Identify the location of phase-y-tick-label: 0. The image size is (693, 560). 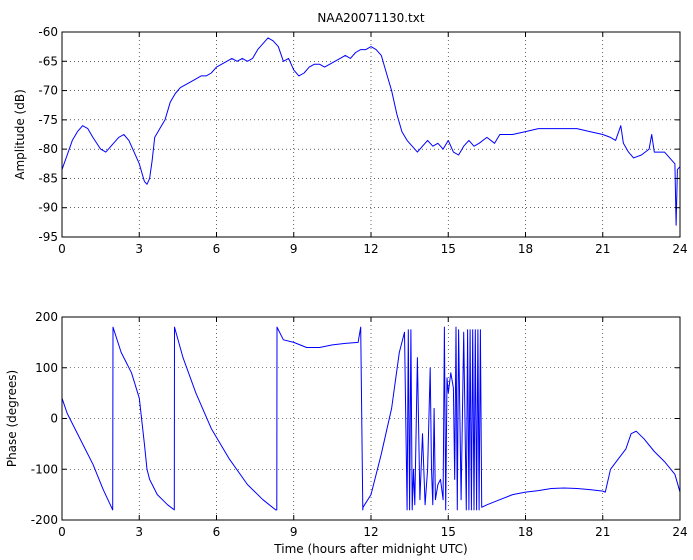
(54, 419).